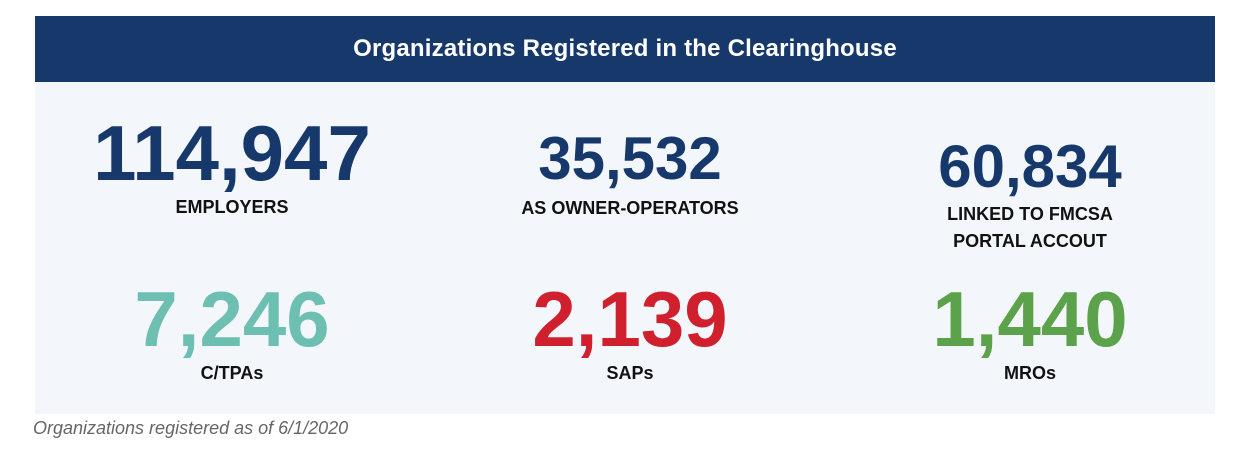 This screenshot has width=1255, height=455. I want to click on footnote: Organizations registered as of 6/1/2020, so click(191, 428).